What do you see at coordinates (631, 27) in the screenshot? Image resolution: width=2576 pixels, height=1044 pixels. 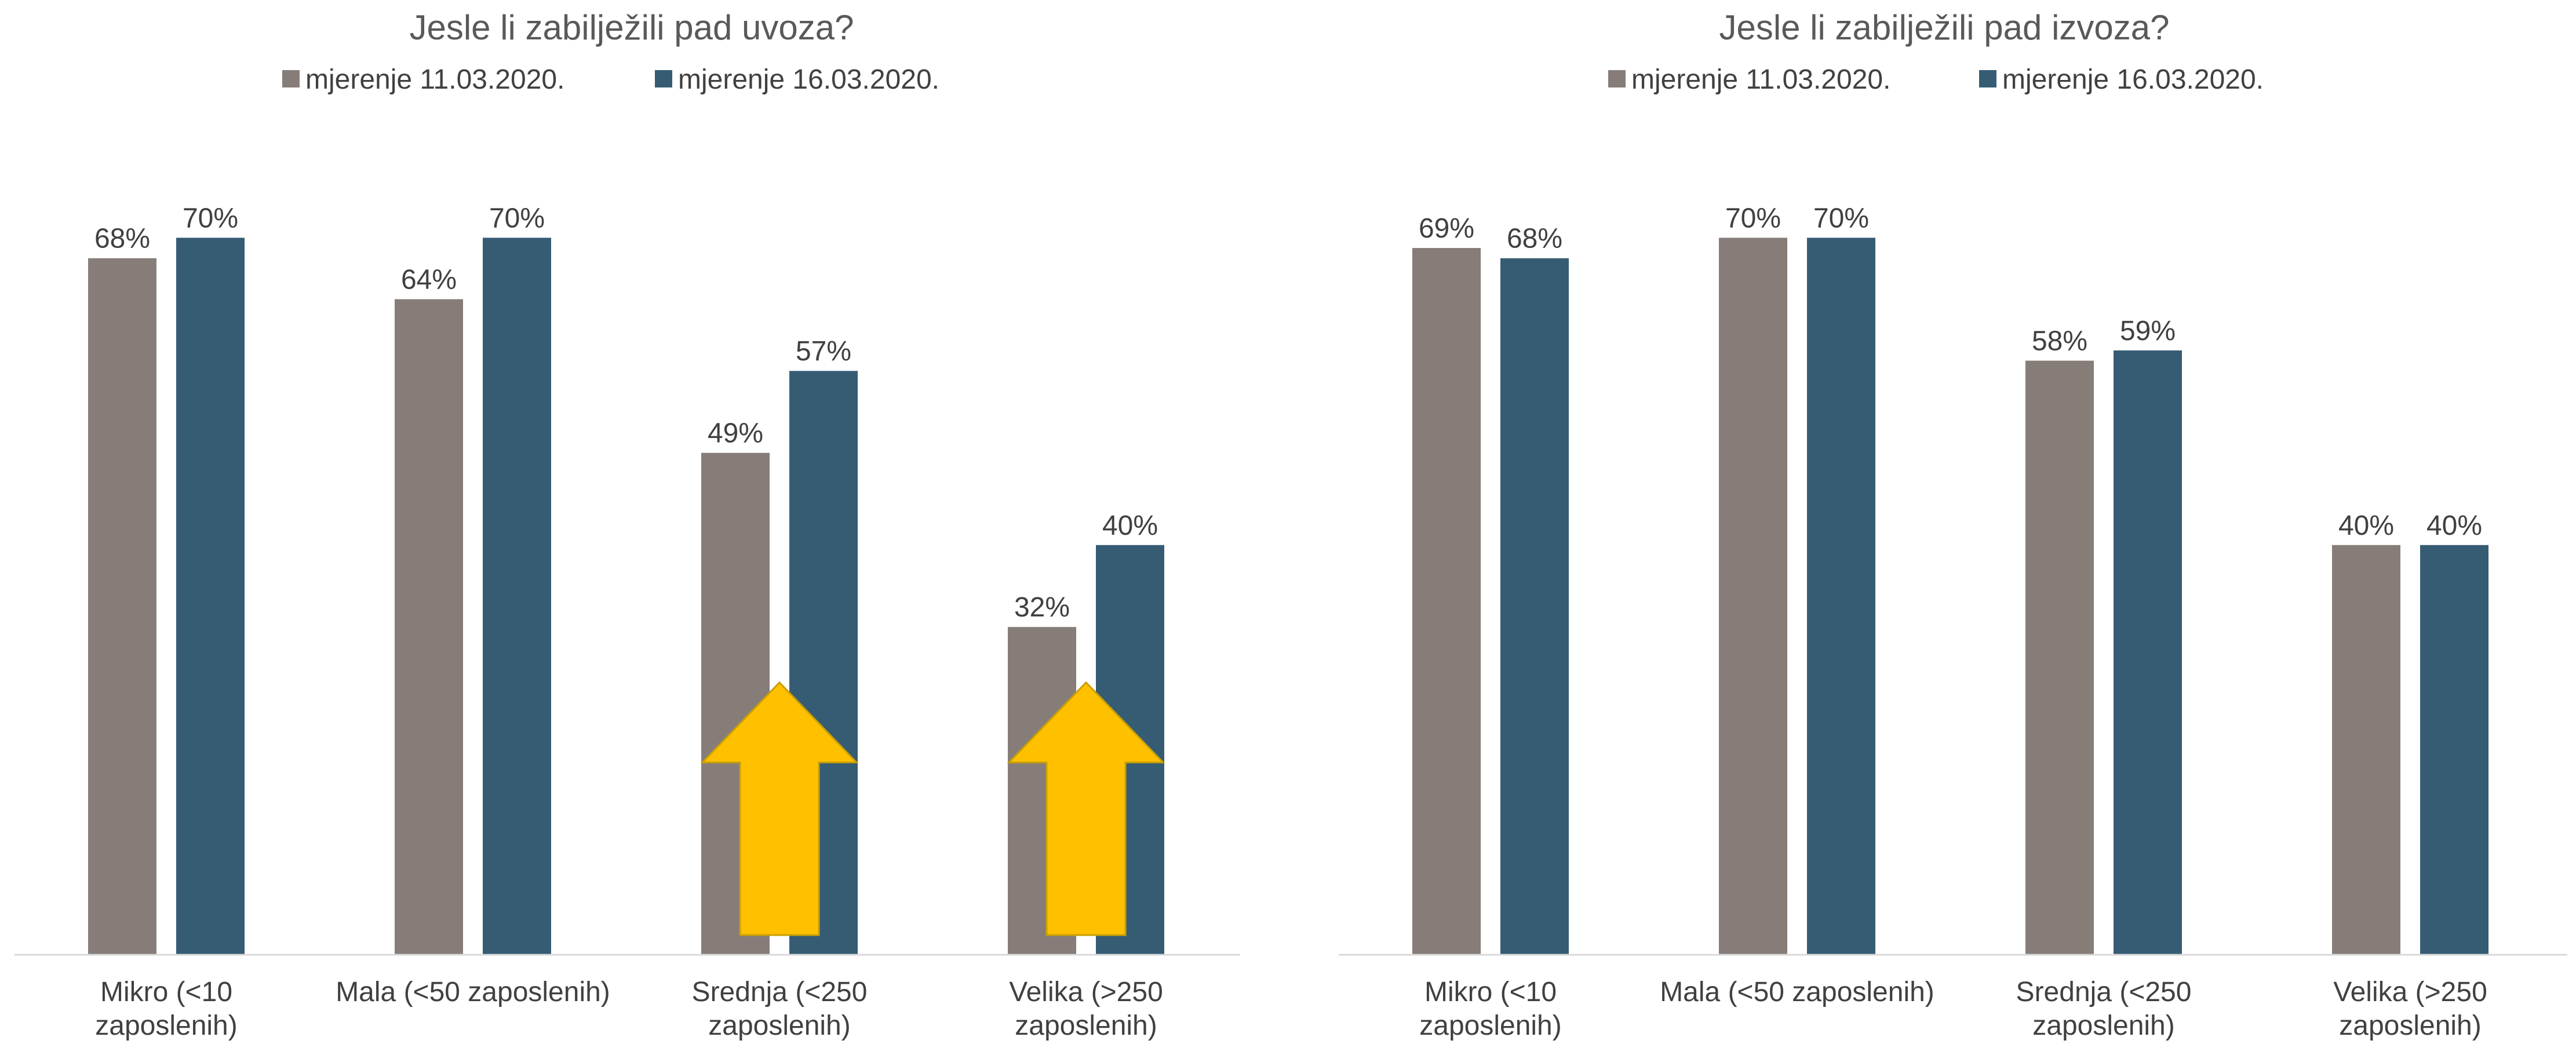 I see `chart-title: Jesle li zabilježili pad uvoza?` at bounding box center [631, 27].